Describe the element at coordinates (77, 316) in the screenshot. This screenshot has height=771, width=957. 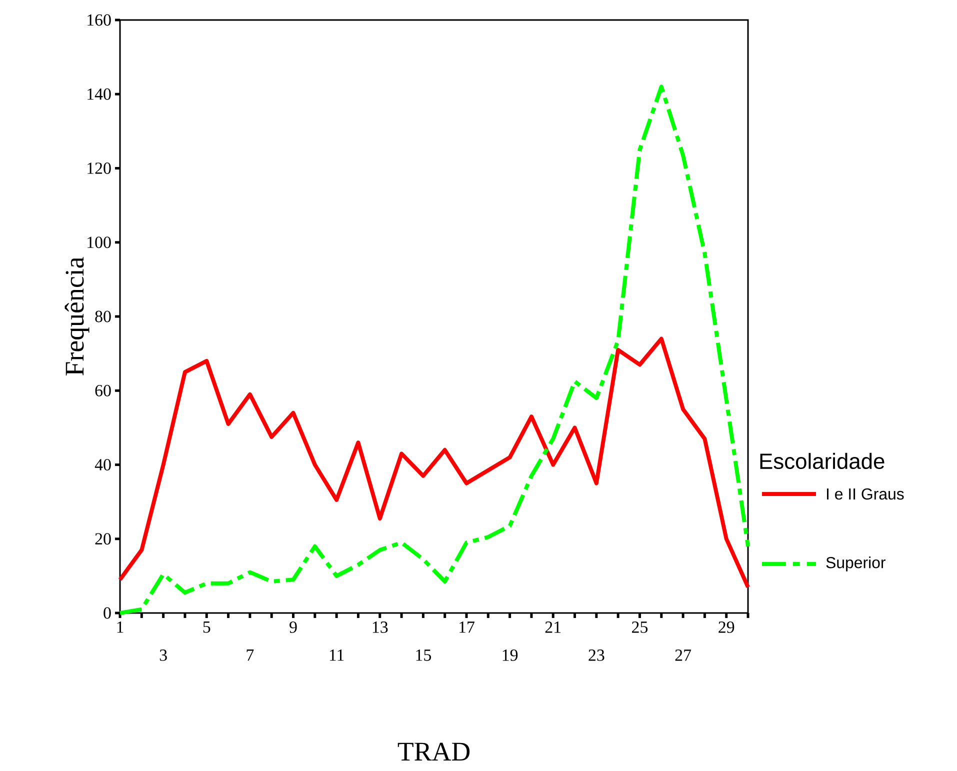
I see `y-axis-title: Frequência` at that location.